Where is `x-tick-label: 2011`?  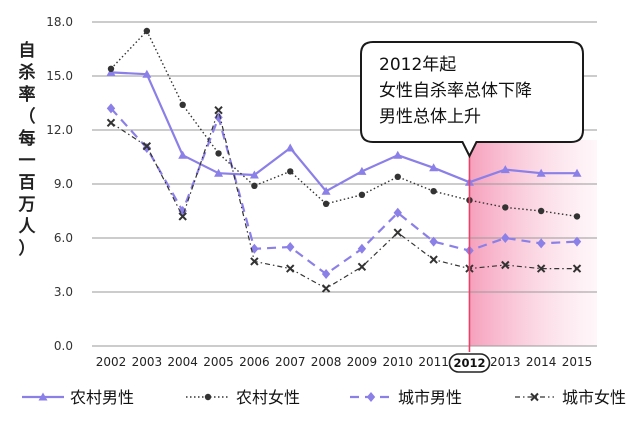
x-tick-label: 2011 is located at coordinates (433, 362).